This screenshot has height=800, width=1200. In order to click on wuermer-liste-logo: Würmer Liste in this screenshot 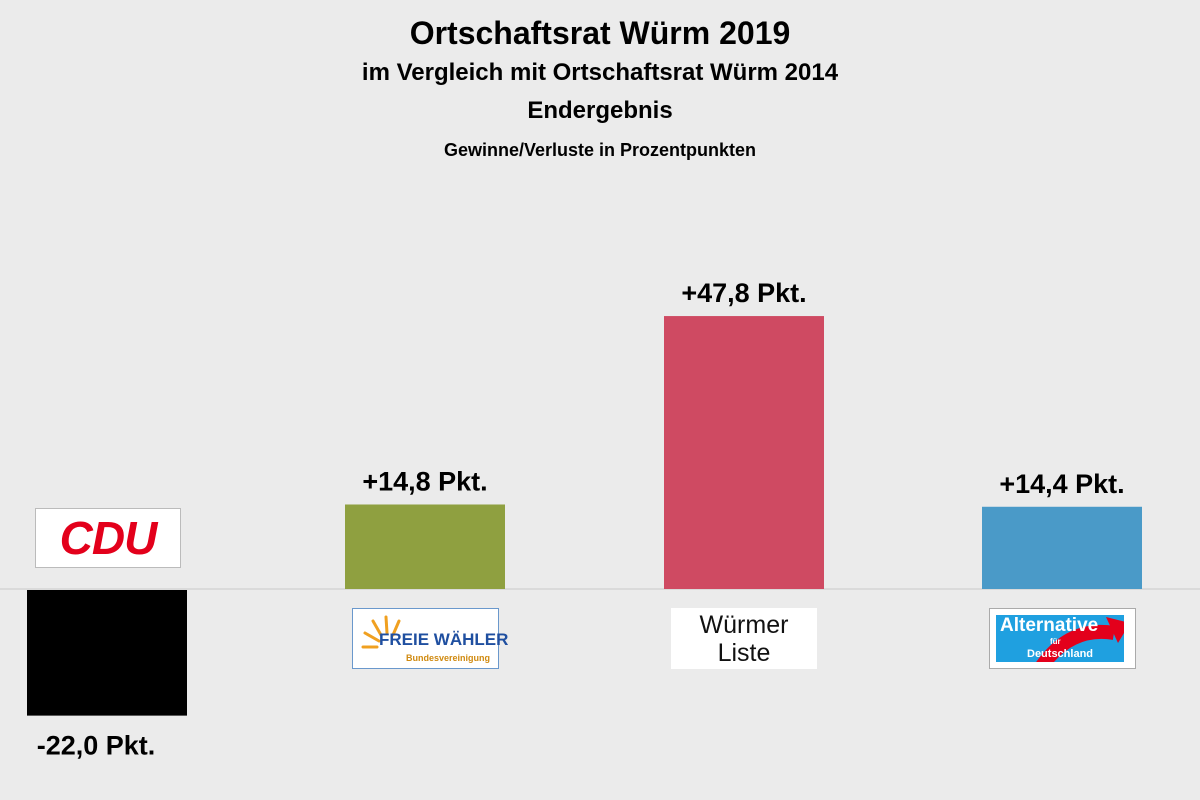, I will do `click(744, 638)`.